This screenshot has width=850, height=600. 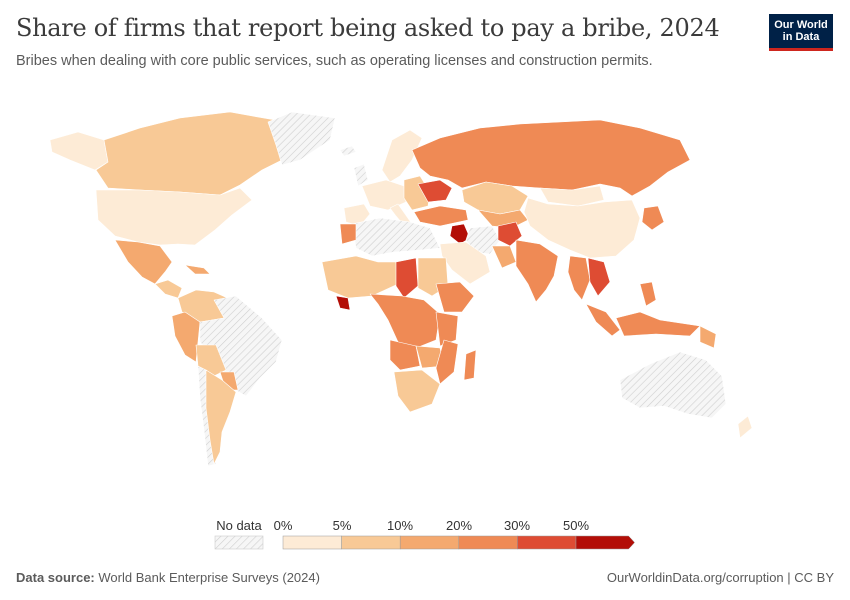 What do you see at coordinates (745, 427) in the screenshot?
I see `region-new-zealand` at bounding box center [745, 427].